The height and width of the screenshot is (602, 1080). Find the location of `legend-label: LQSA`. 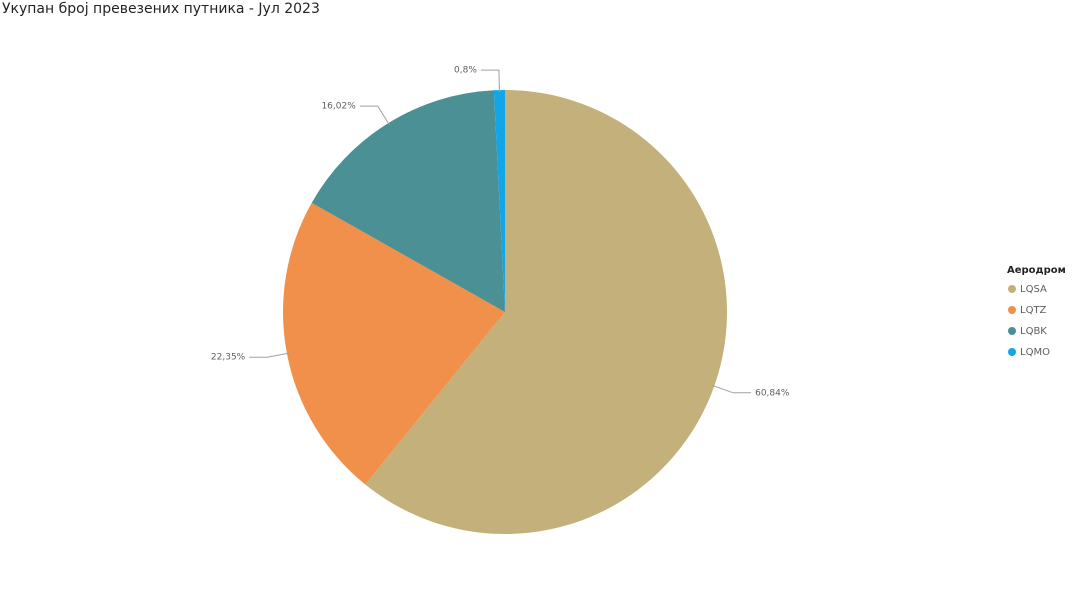

legend-label: LQSA is located at coordinates (1033, 289).